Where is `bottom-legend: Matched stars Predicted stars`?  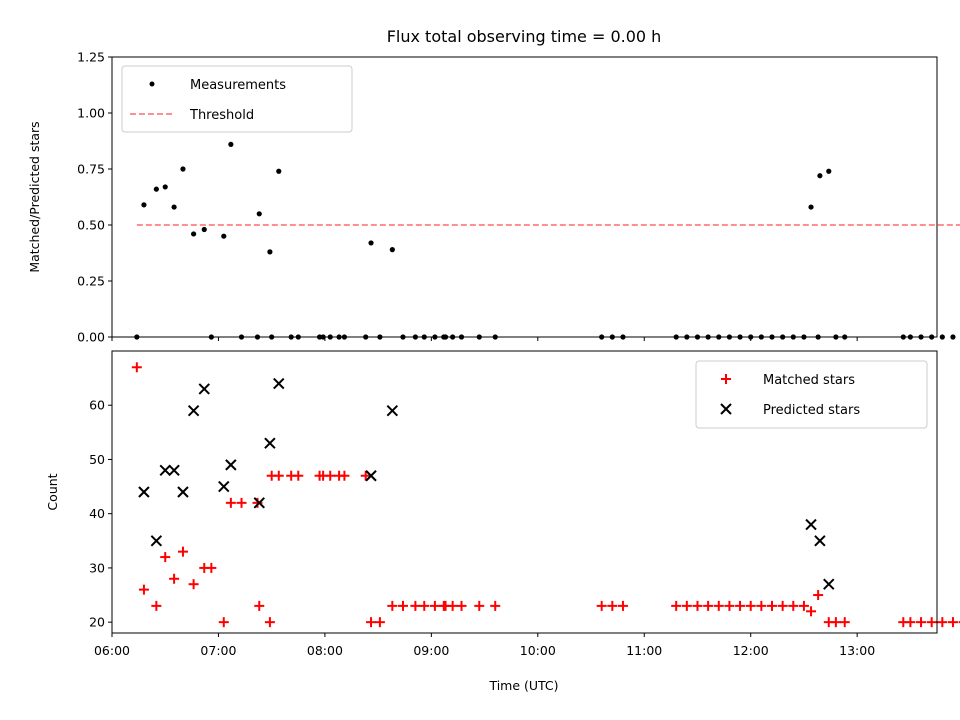 bottom-legend: Matched stars Predicted stars is located at coordinates (811, 394).